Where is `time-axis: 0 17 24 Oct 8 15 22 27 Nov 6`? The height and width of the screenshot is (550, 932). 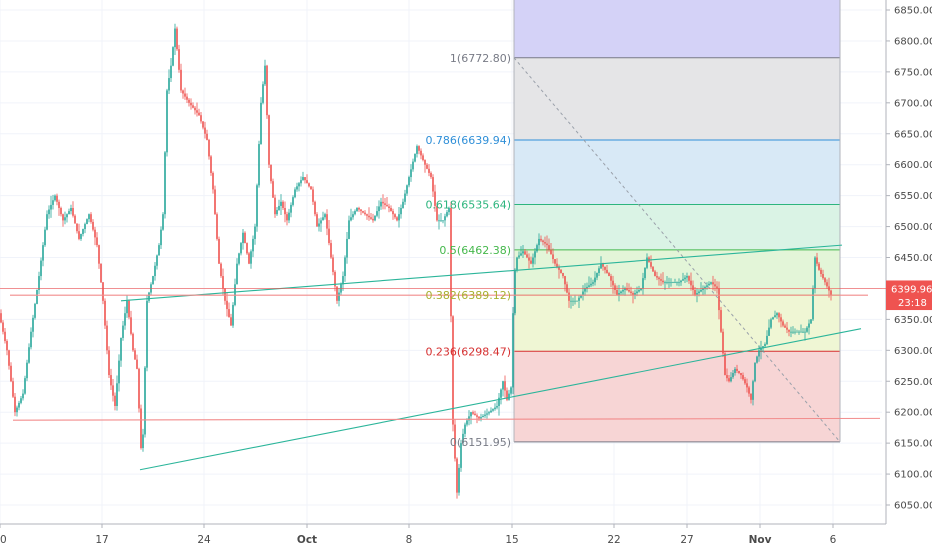
time-axis: 0 17 24 Oct 8 15 22 27 Nov 6 is located at coordinates (443, 534).